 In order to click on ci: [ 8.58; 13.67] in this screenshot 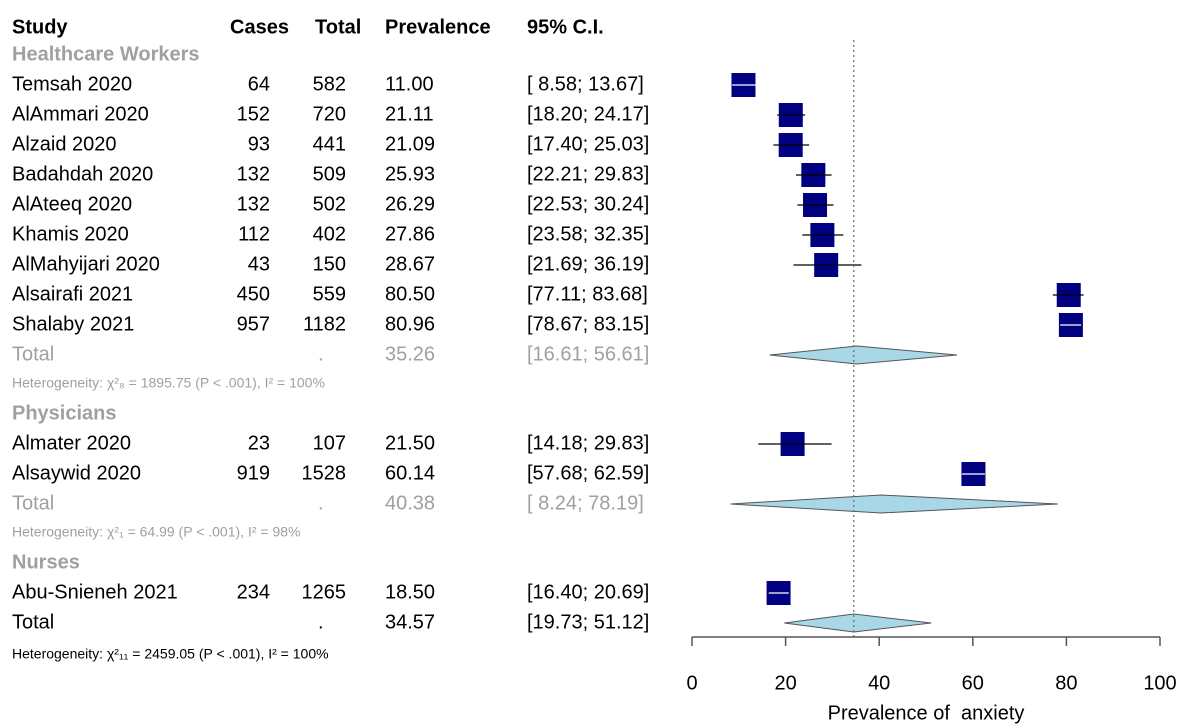, I will do `click(585, 84)`.